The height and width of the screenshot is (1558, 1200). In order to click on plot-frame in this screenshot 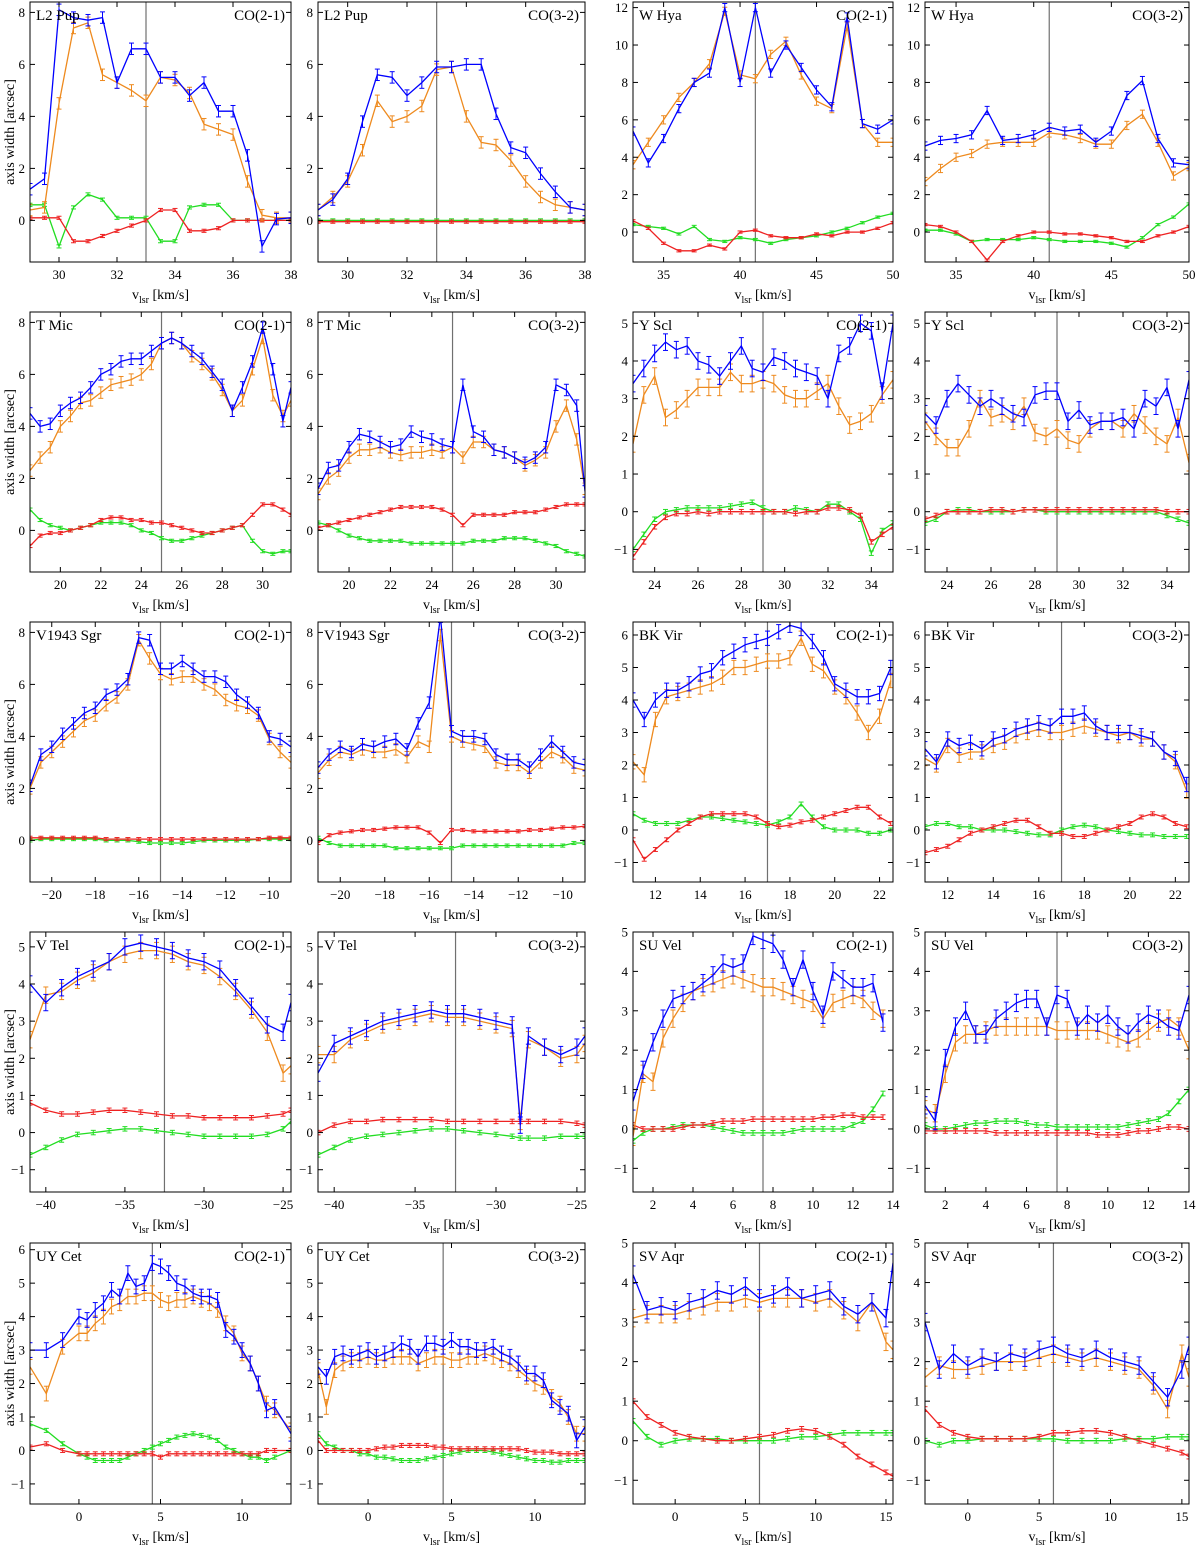, I will do `click(451, 1062)`.